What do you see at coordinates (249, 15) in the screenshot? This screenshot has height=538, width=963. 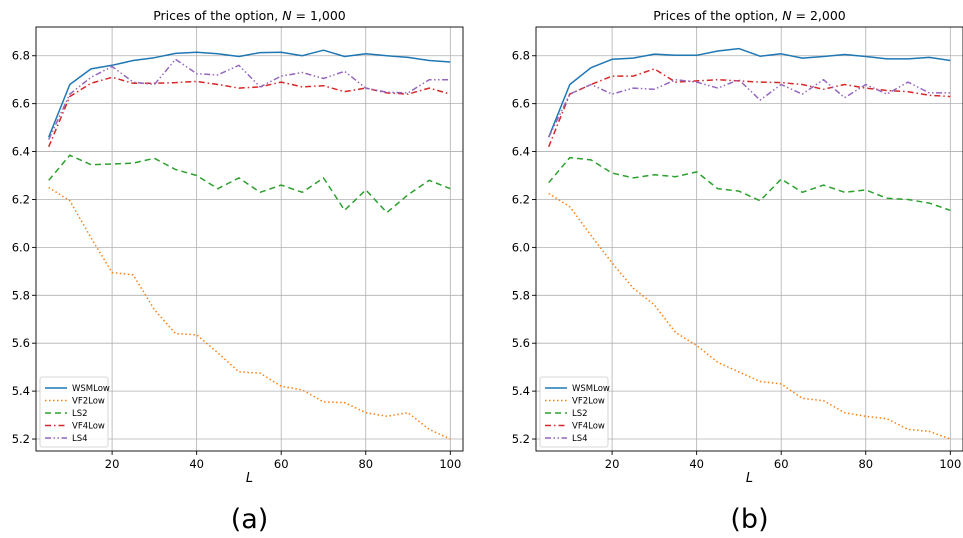 I see `chart-title: Prices of the option, N = 1,000` at bounding box center [249, 15].